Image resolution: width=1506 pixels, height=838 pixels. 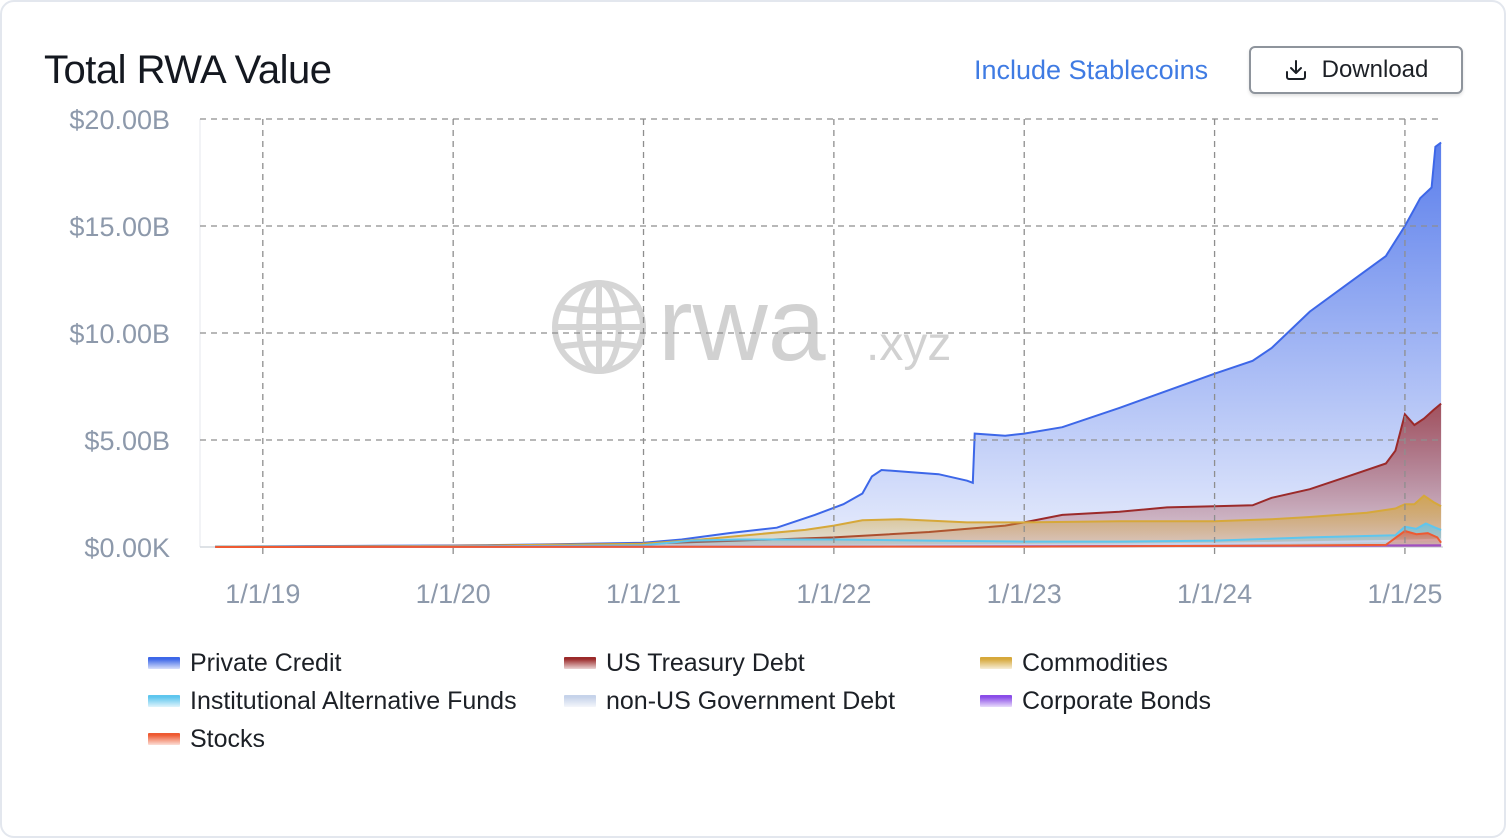 I want to click on download-label: Download, so click(x=1375, y=69).